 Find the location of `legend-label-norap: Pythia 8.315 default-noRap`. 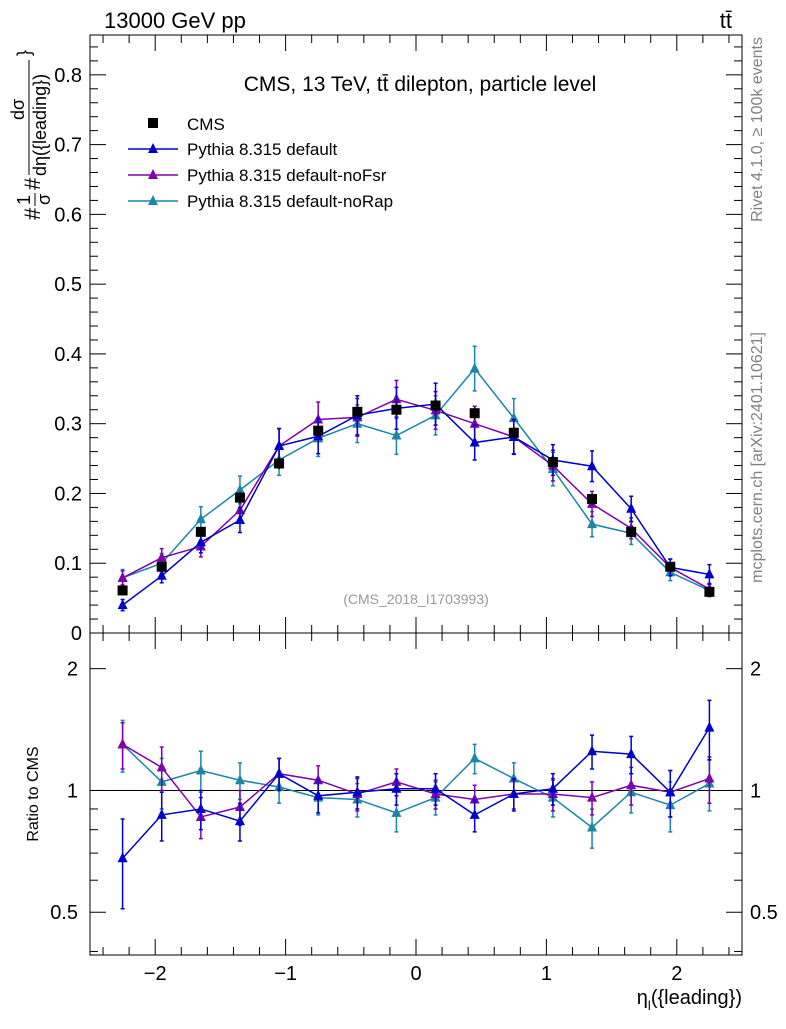

legend-label-norap: Pythia 8.315 default-noRap is located at coordinates (290, 201).